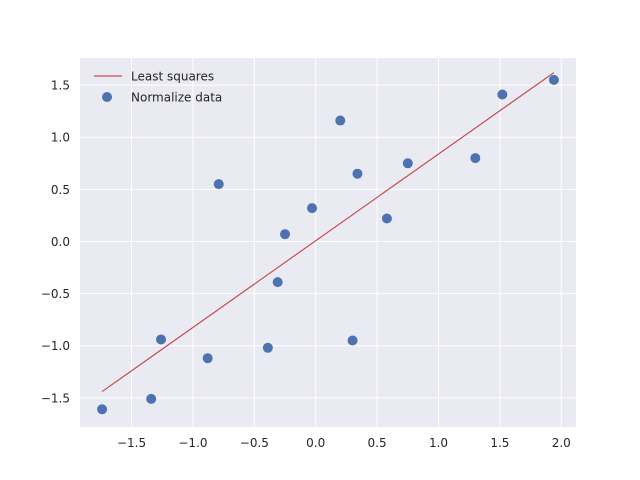 Image resolution: width=640 pixels, height=480 pixels. What do you see at coordinates (561, 443) in the screenshot?
I see `x-tick-label: 2.0` at bounding box center [561, 443].